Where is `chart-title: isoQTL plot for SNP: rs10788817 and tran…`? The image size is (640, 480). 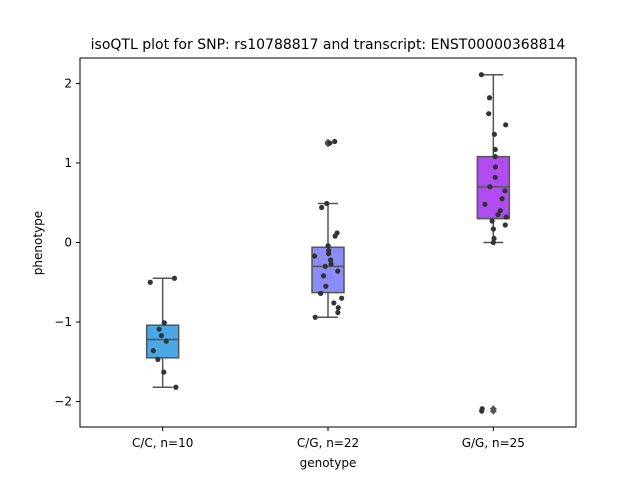
chart-title: isoQTL plot for SNP: rs10788817 and tran… is located at coordinates (328, 45).